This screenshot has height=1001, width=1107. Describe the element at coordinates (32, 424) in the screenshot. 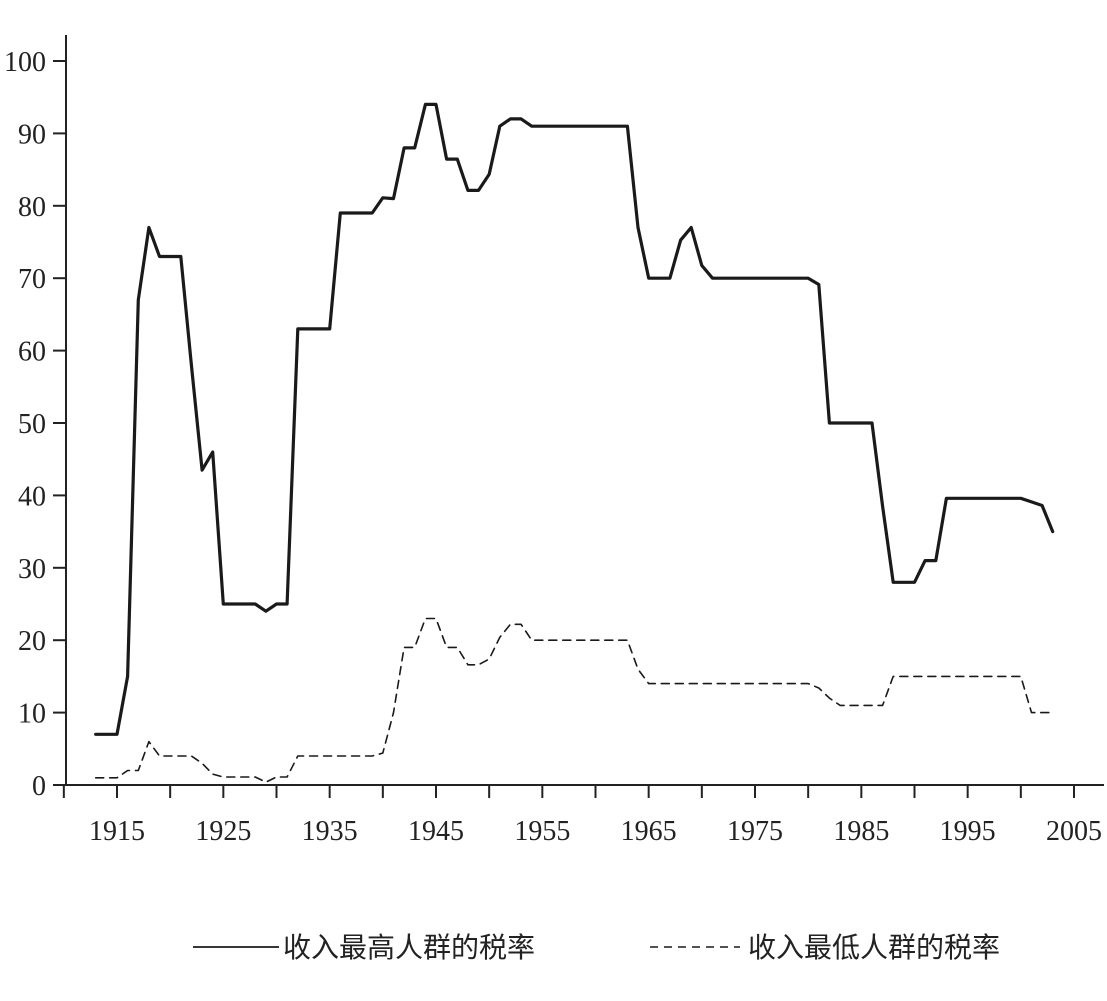

I see `y-tick-label: 50` at that location.